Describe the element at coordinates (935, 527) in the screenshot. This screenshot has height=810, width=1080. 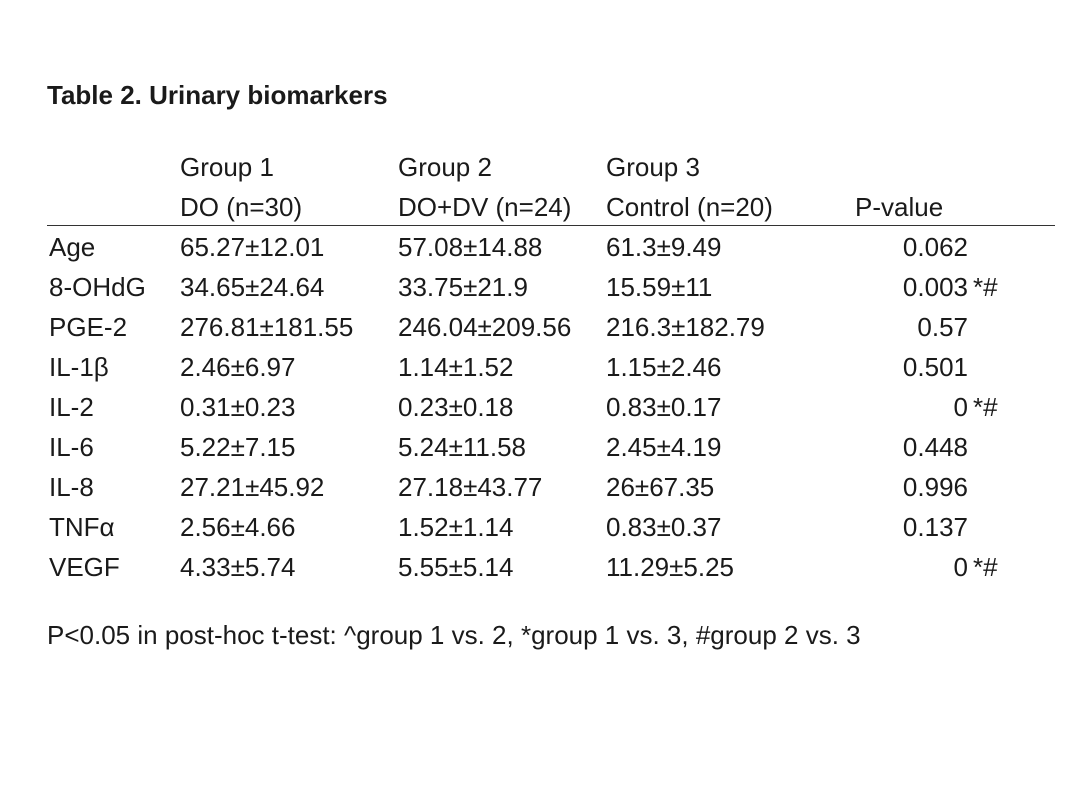
I see `cell-p-value: 0.137` at that location.